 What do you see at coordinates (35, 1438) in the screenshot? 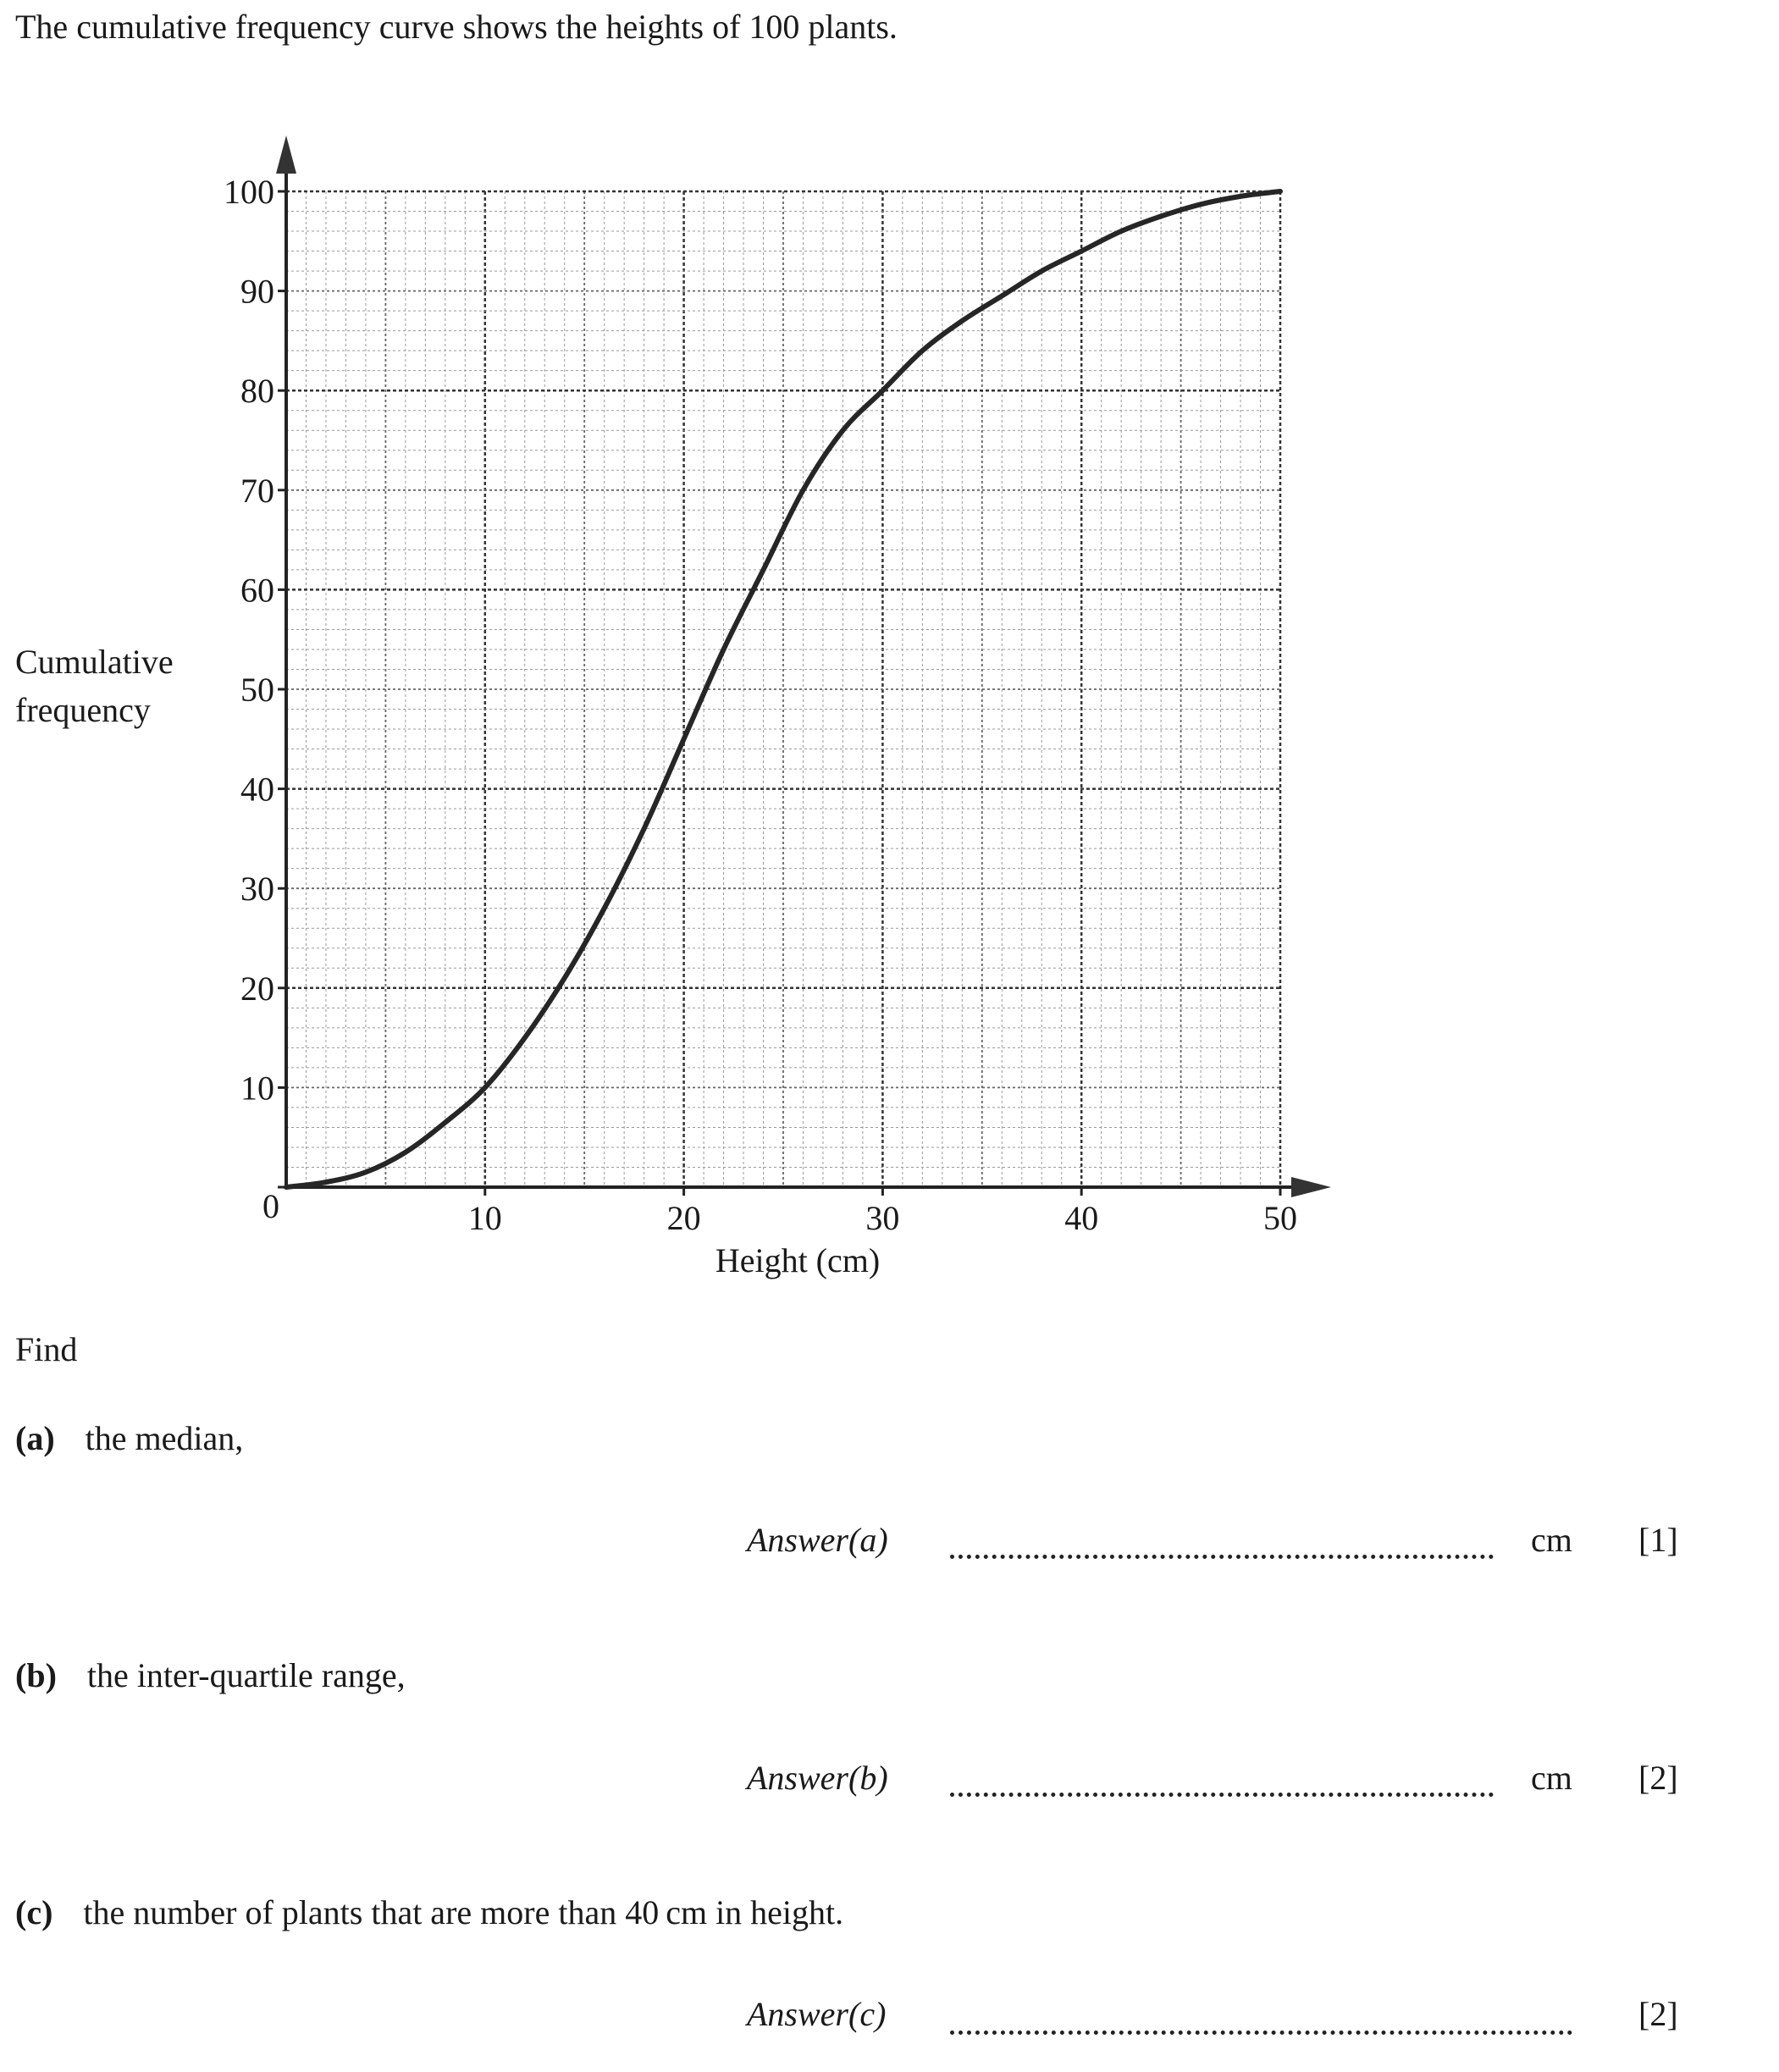
I see `question-a-label: (a)` at bounding box center [35, 1438].